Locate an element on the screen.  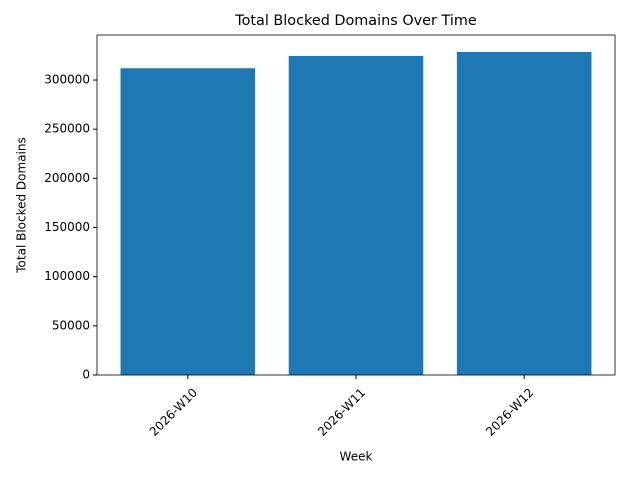
y-tick-label: 100000 is located at coordinates (67, 276).